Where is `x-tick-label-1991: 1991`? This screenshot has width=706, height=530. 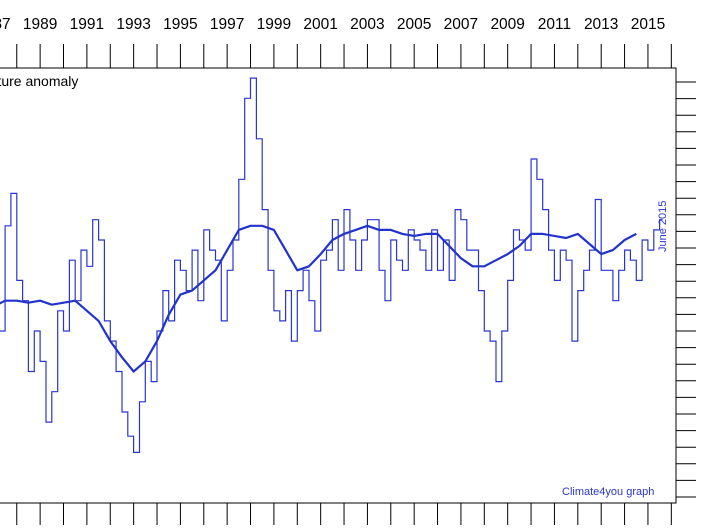 x-tick-label-1991: 1991 is located at coordinates (87, 24).